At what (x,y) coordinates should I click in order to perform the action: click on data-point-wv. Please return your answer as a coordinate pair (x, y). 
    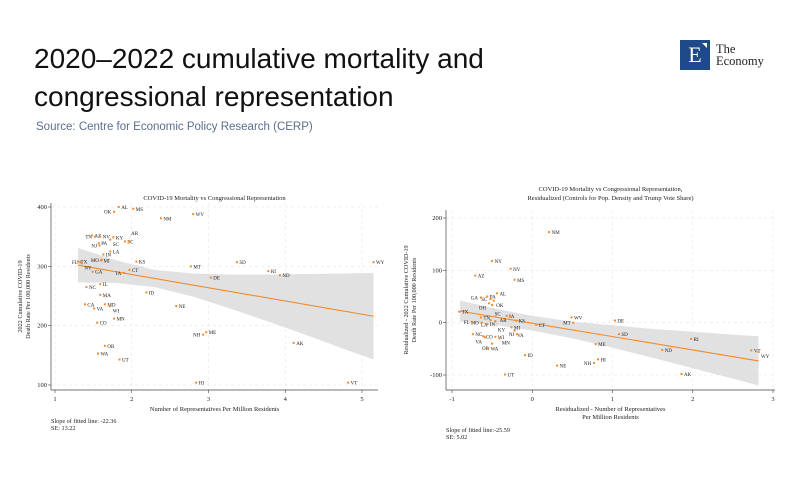
    Looking at the image, I should click on (571, 317).